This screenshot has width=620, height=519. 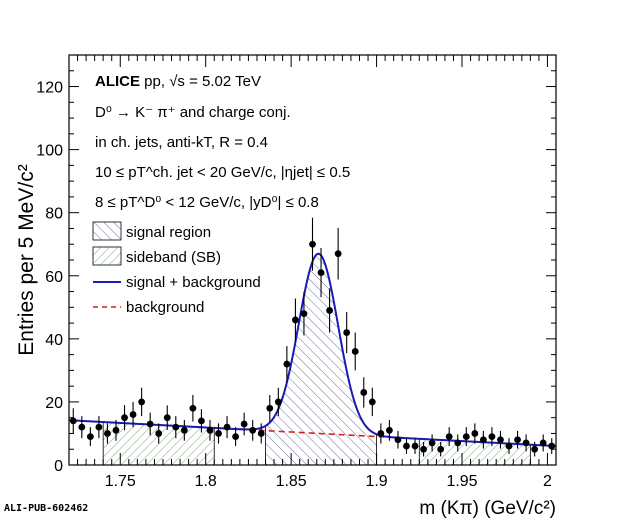 What do you see at coordinates (46, 508) in the screenshot?
I see `publication-id: ALI-PUB-602462` at bounding box center [46, 508].